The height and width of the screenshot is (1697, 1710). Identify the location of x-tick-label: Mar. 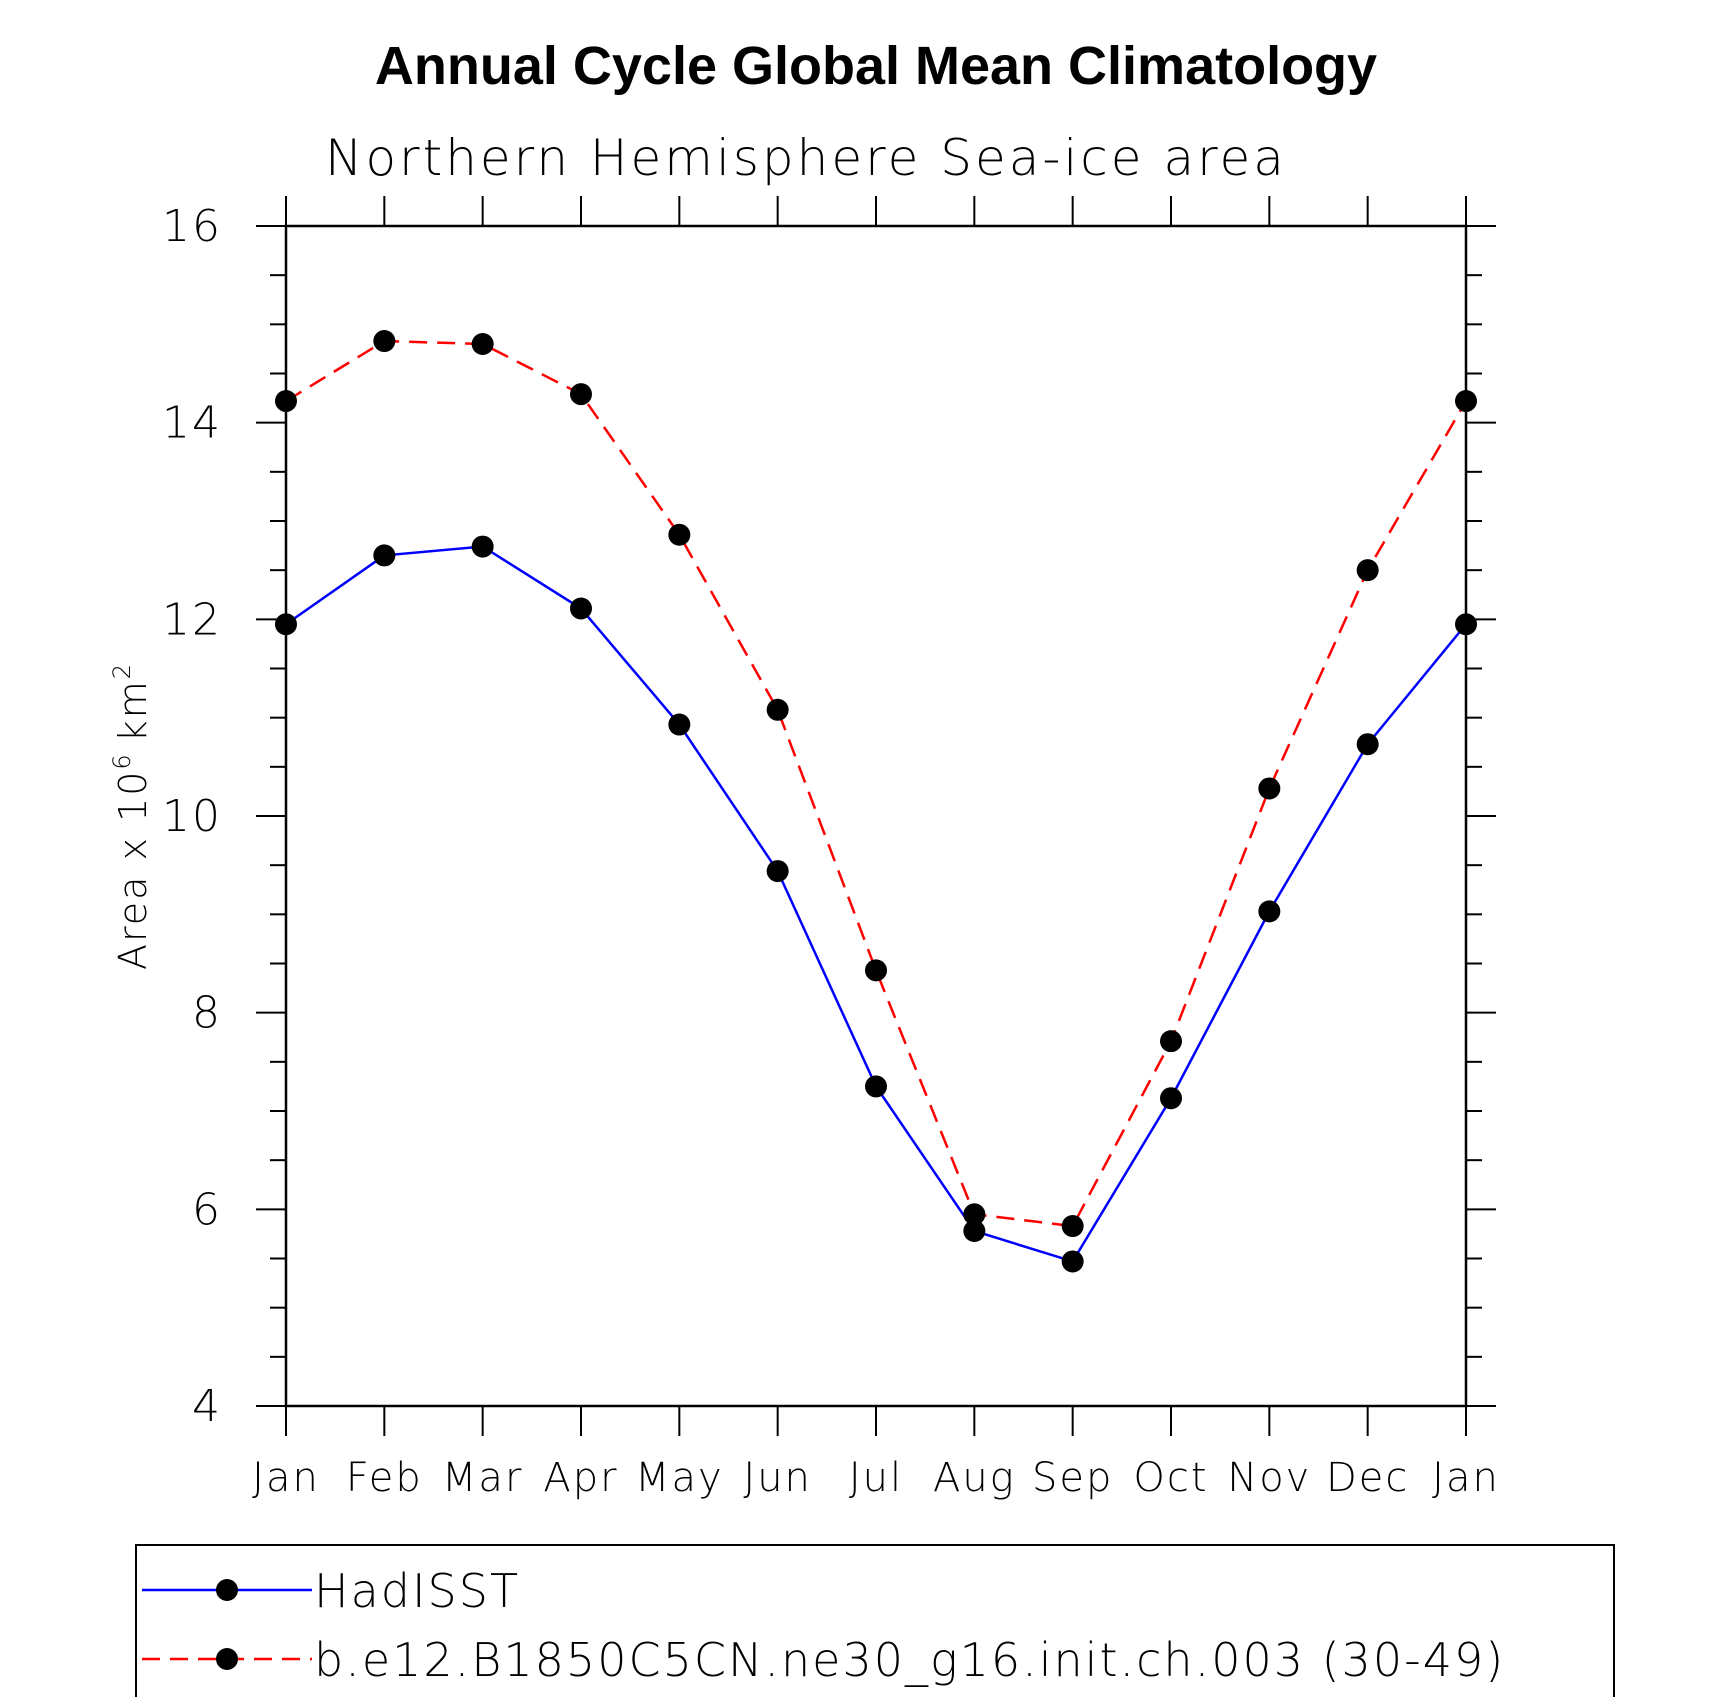
(482, 1478).